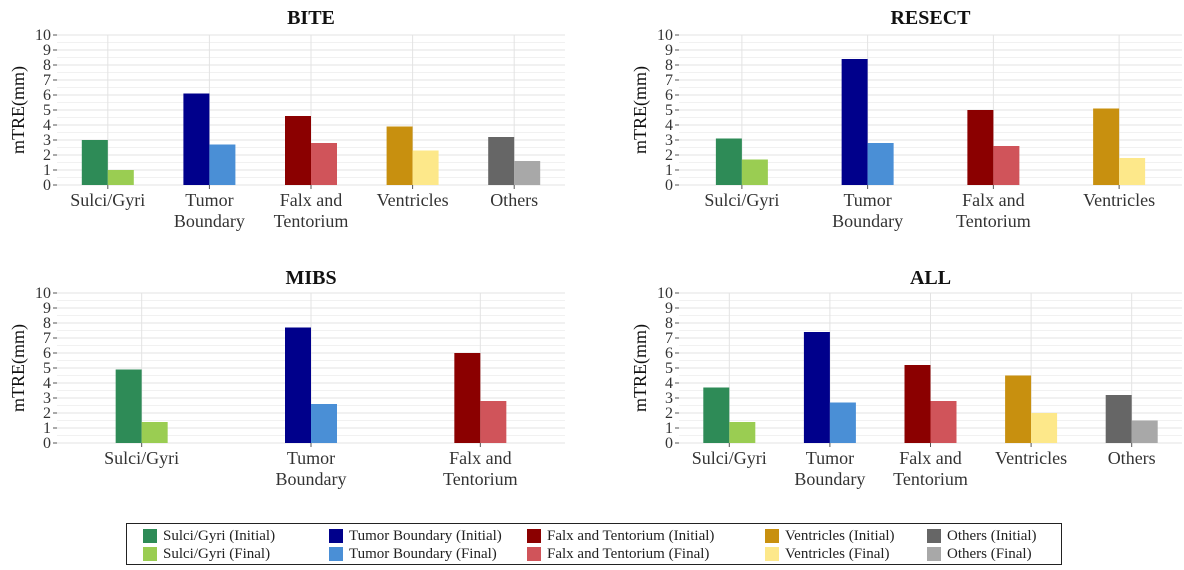 The height and width of the screenshot is (570, 1184). I want to click on chart-title: ALL, so click(930, 278).